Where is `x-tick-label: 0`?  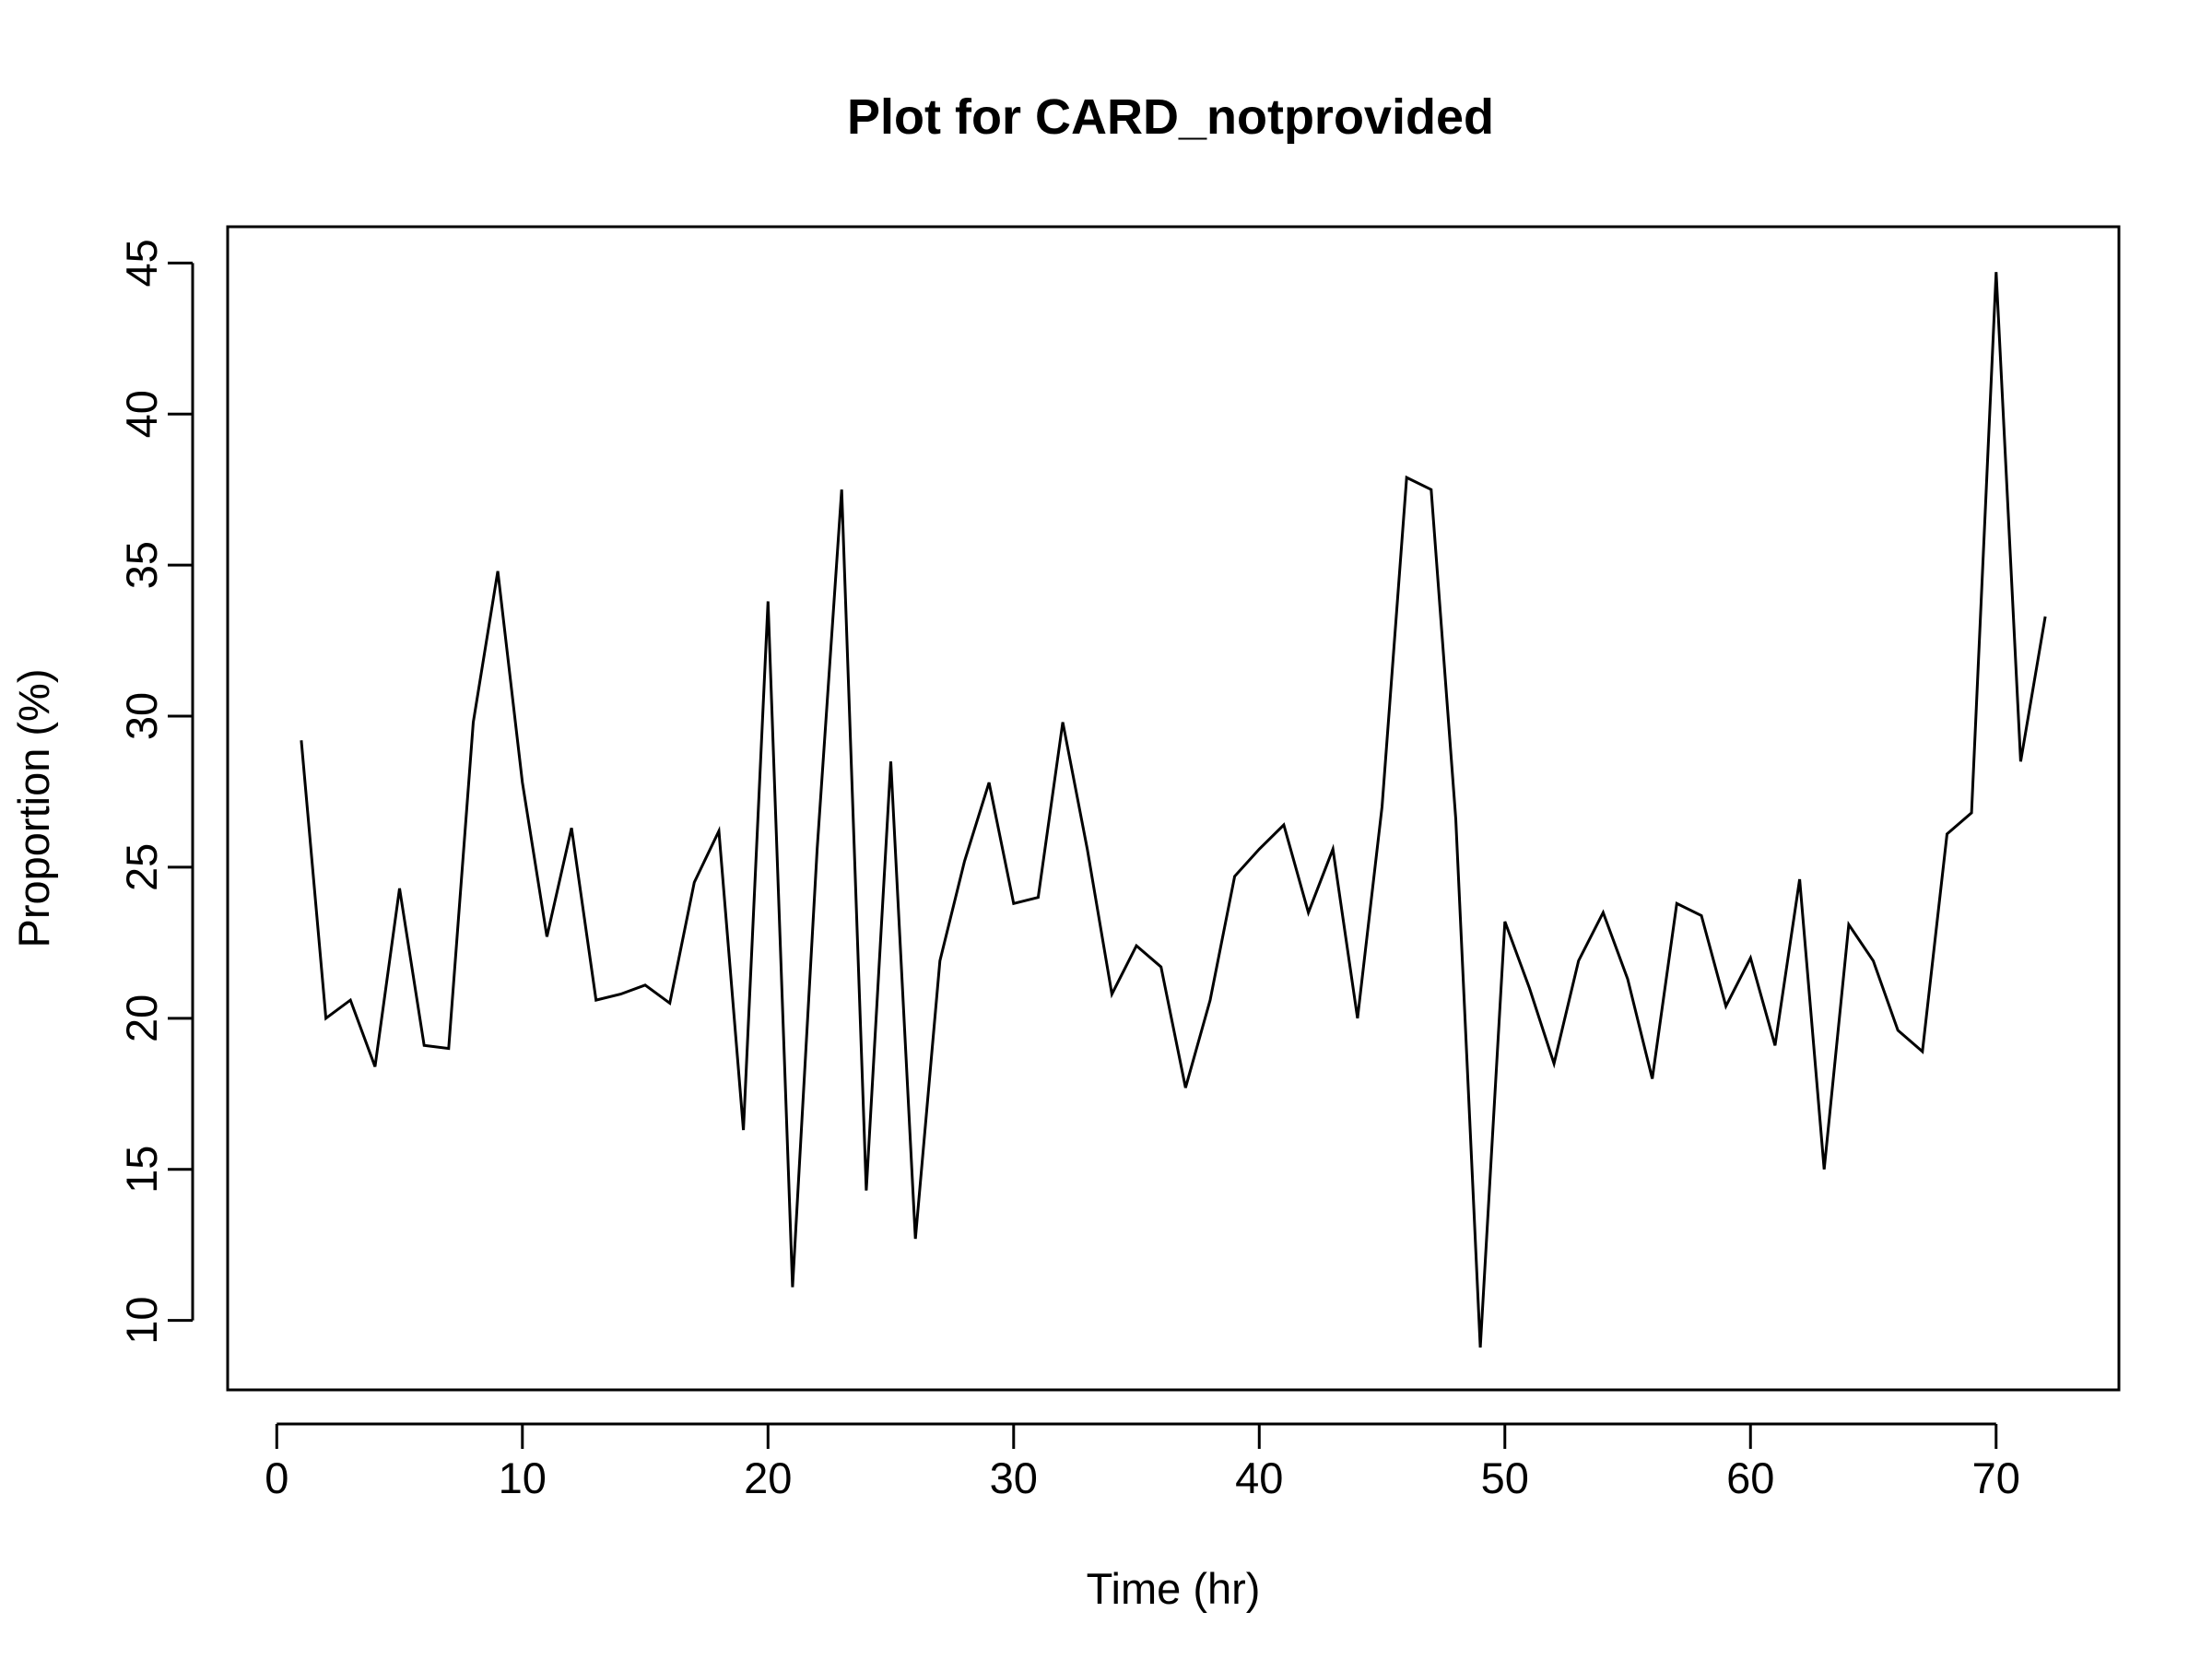 x-tick-label: 0 is located at coordinates (276, 1477).